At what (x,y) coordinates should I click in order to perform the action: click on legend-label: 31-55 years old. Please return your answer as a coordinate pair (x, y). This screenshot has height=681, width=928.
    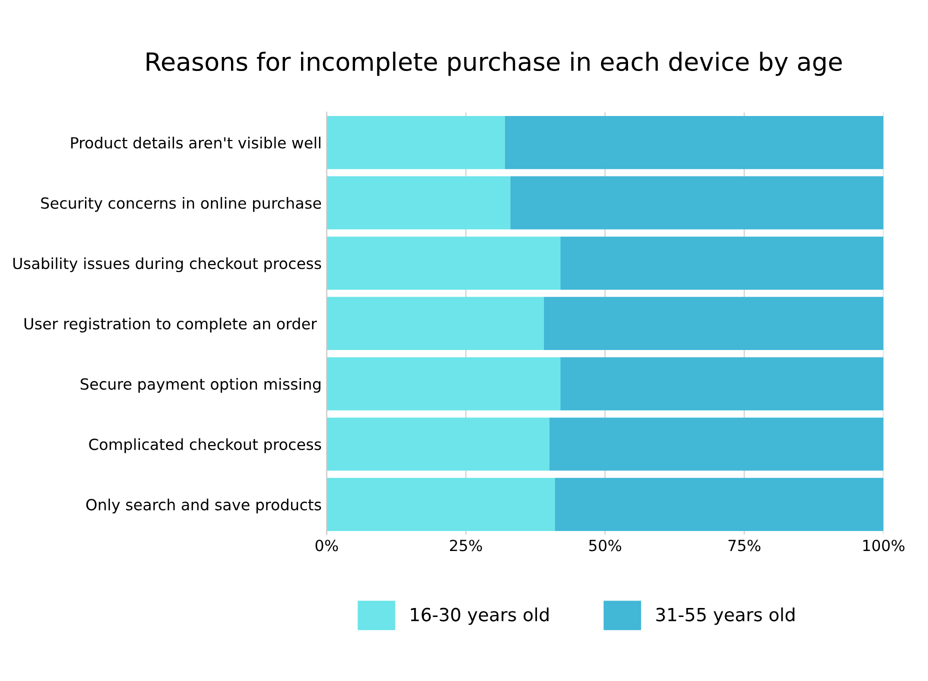
    Looking at the image, I should click on (725, 616).